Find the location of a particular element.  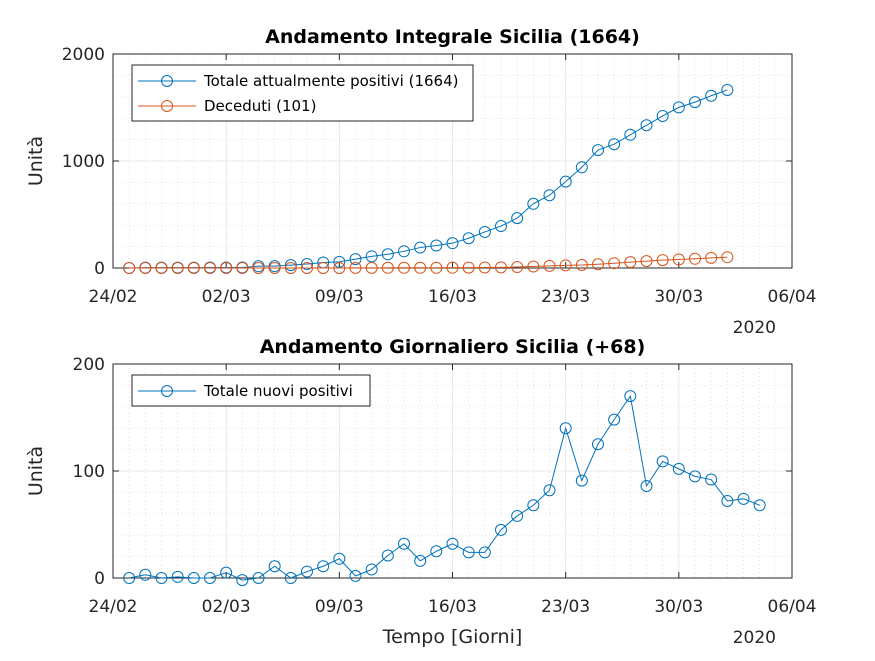

x-tick-label: 16/03 is located at coordinates (452, 607).